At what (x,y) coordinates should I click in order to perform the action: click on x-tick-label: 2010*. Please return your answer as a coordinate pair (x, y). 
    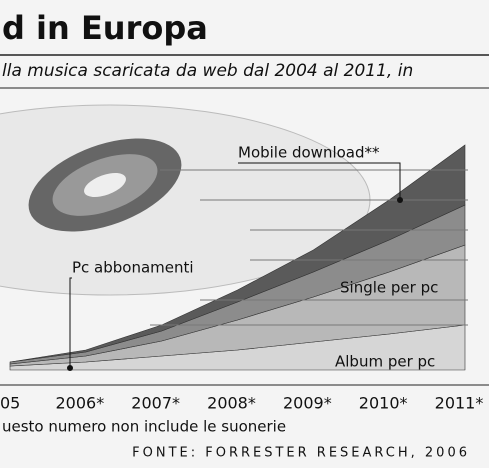
    Looking at the image, I should click on (383, 403).